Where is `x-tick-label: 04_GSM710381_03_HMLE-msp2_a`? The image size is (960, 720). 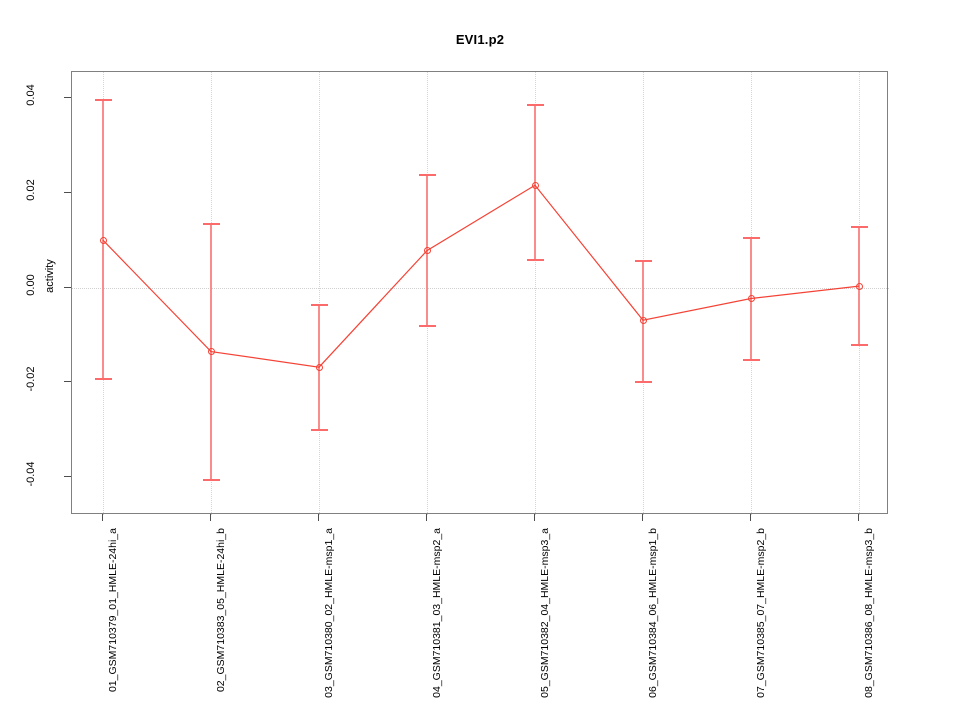 x-tick-label: 04_GSM710381_03_HMLE-msp2_a is located at coordinates (437, 613).